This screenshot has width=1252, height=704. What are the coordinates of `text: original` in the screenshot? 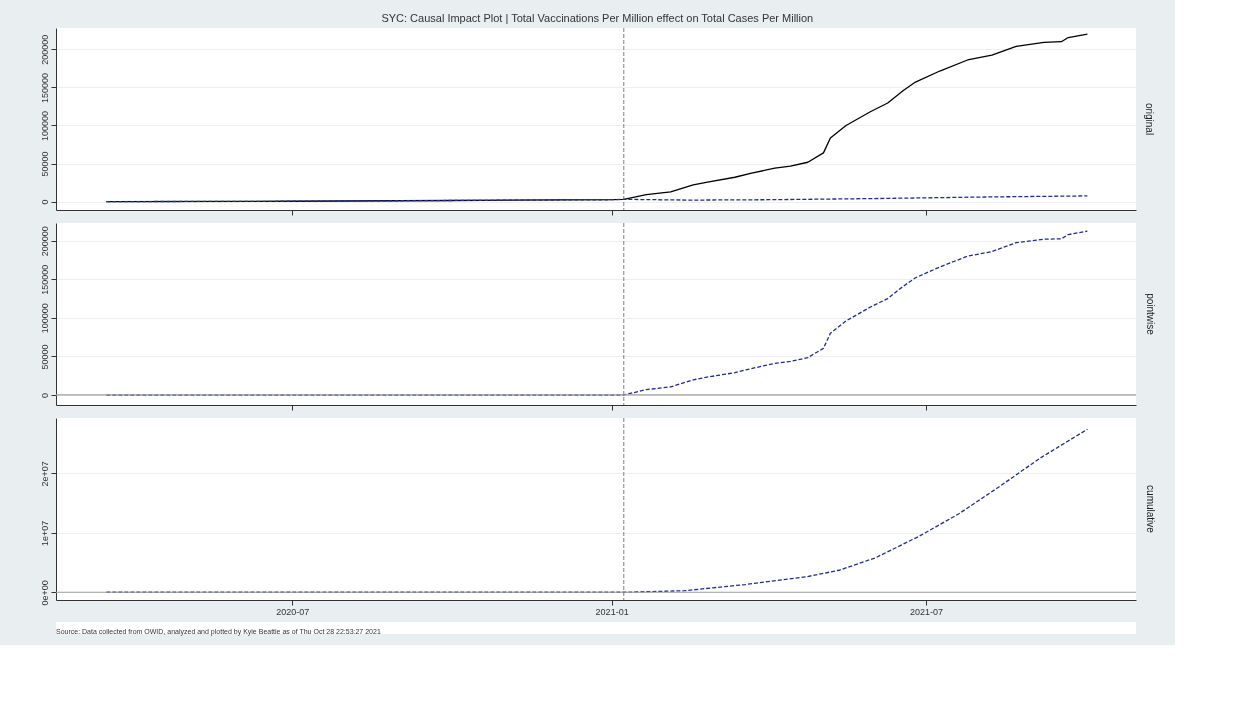 It's located at (1149, 119).